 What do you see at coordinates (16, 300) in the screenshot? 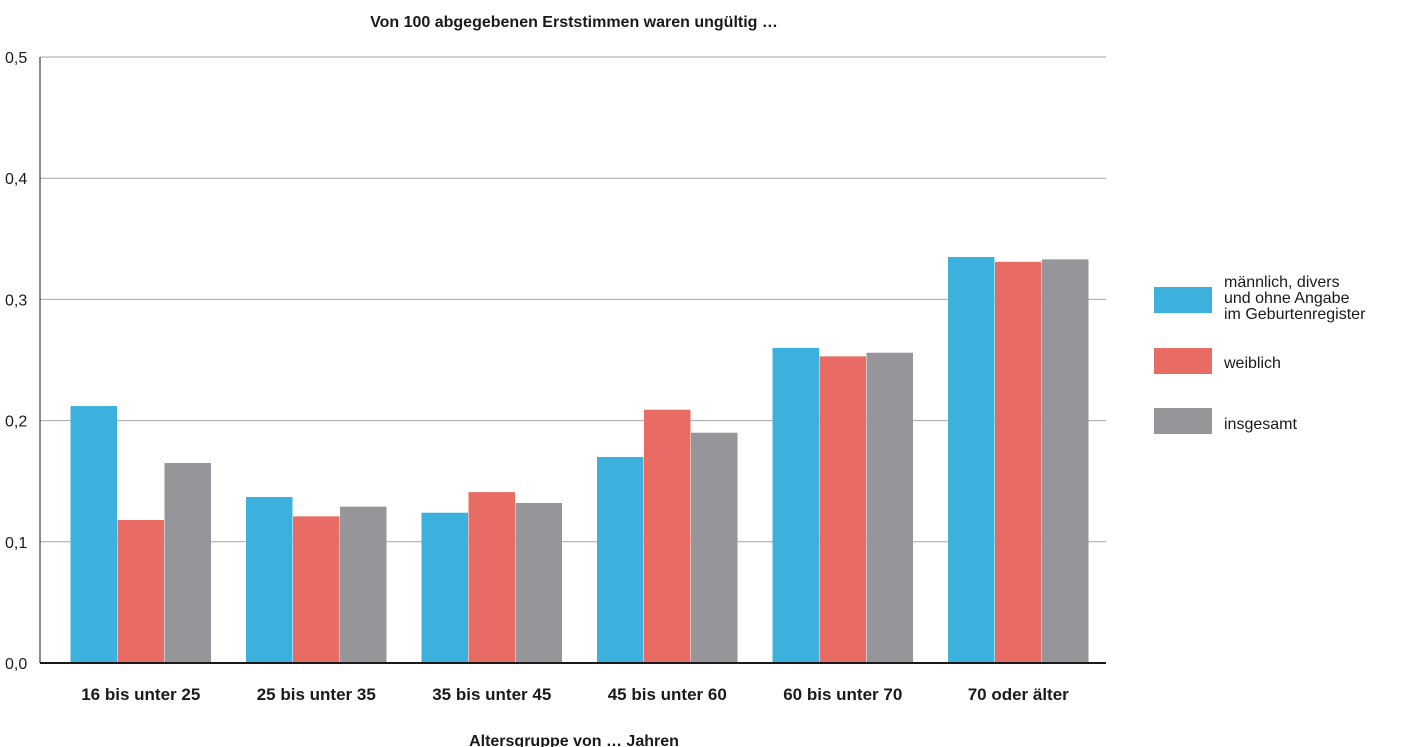
I see `y-tick-label: 0,3` at bounding box center [16, 300].